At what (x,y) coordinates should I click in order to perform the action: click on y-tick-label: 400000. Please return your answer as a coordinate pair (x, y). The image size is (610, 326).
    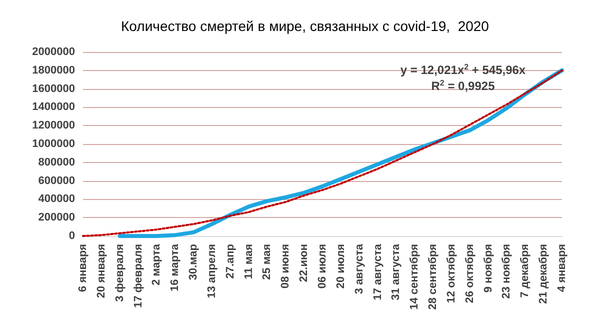
    Looking at the image, I should click on (56, 199).